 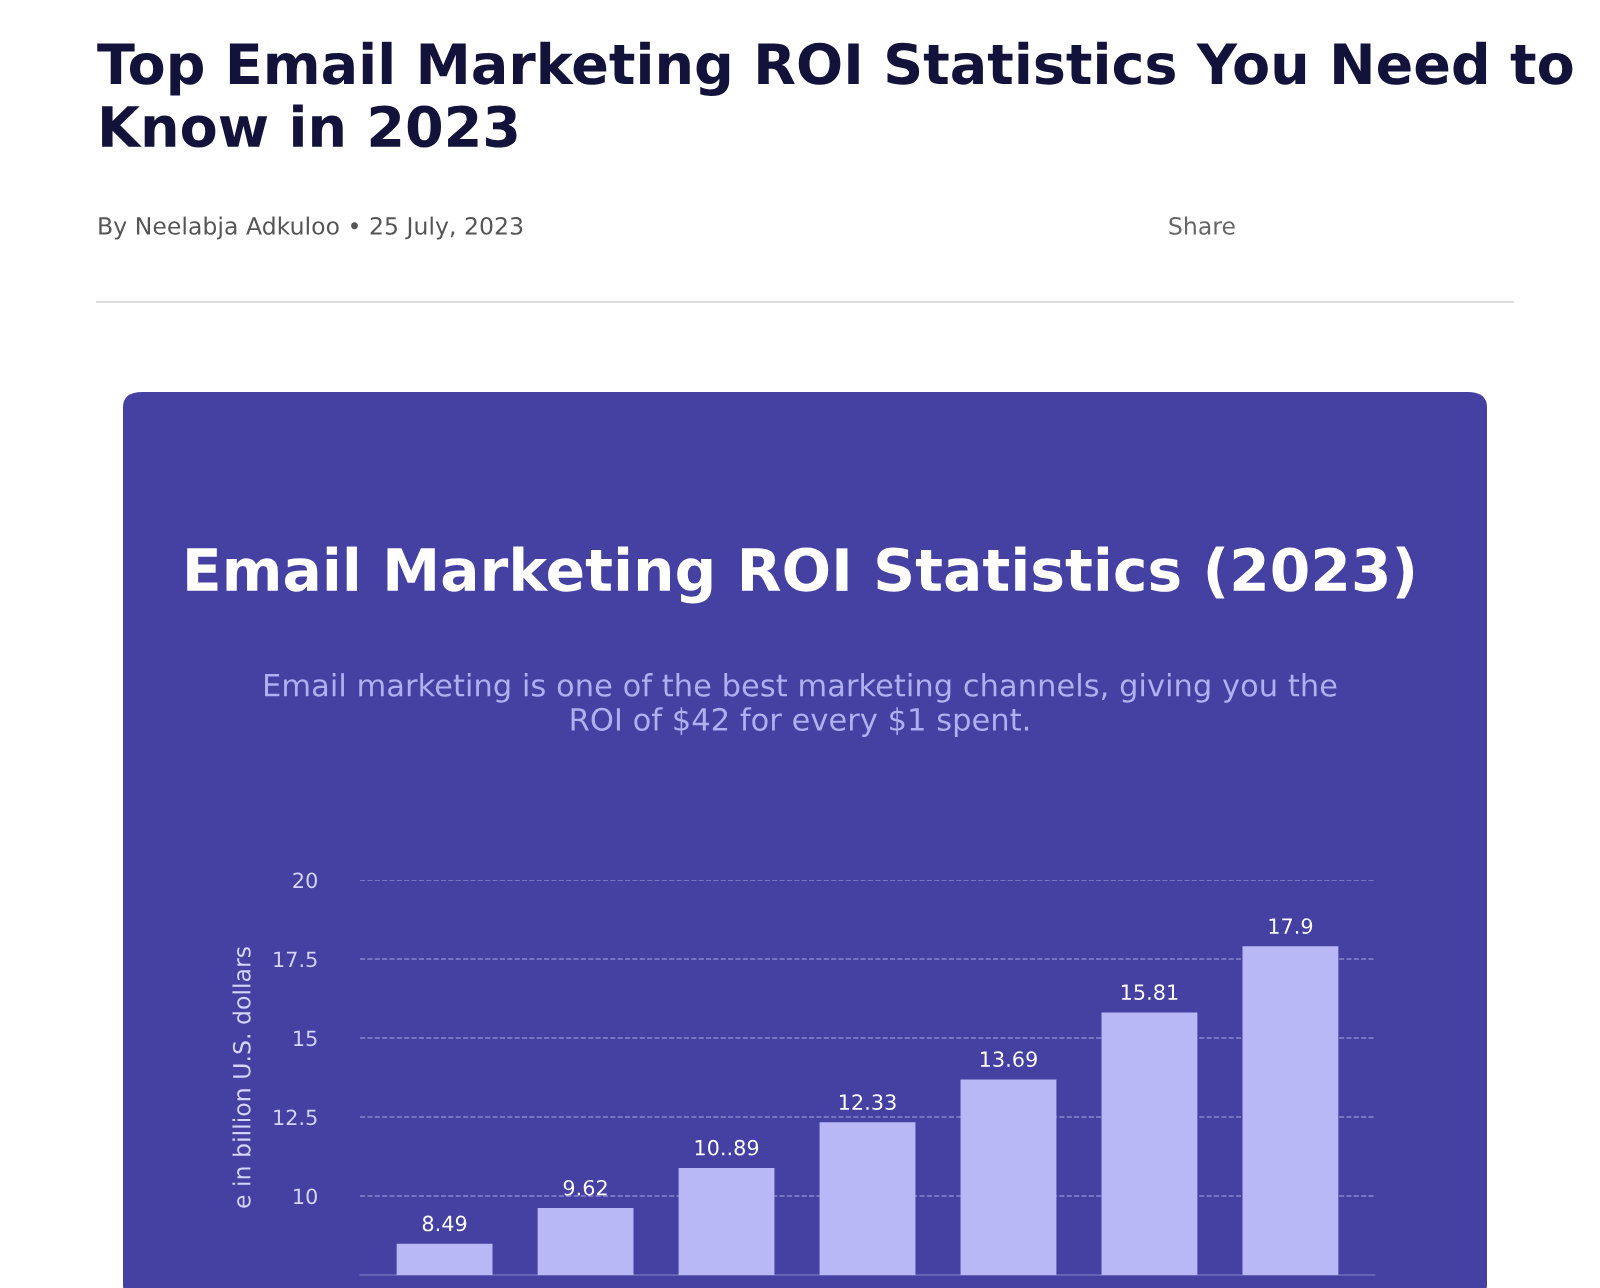 What do you see at coordinates (241, 1077) in the screenshot?
I see `y-axis-title: e in billion U.S. dollars` at bounding box center [241, 1077].